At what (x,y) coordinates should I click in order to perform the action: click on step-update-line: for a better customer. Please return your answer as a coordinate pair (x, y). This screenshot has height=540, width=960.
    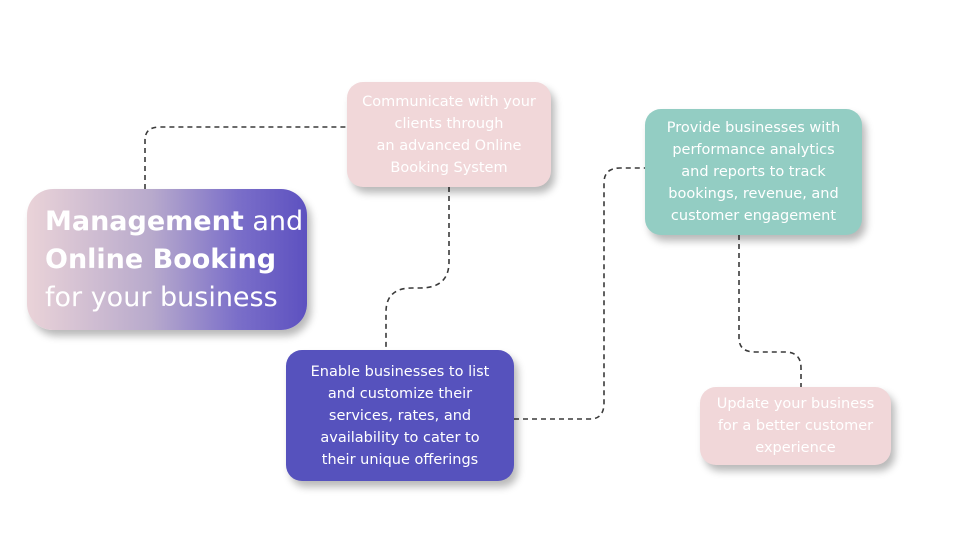
    Looking at the image, I should click on (795, 426).